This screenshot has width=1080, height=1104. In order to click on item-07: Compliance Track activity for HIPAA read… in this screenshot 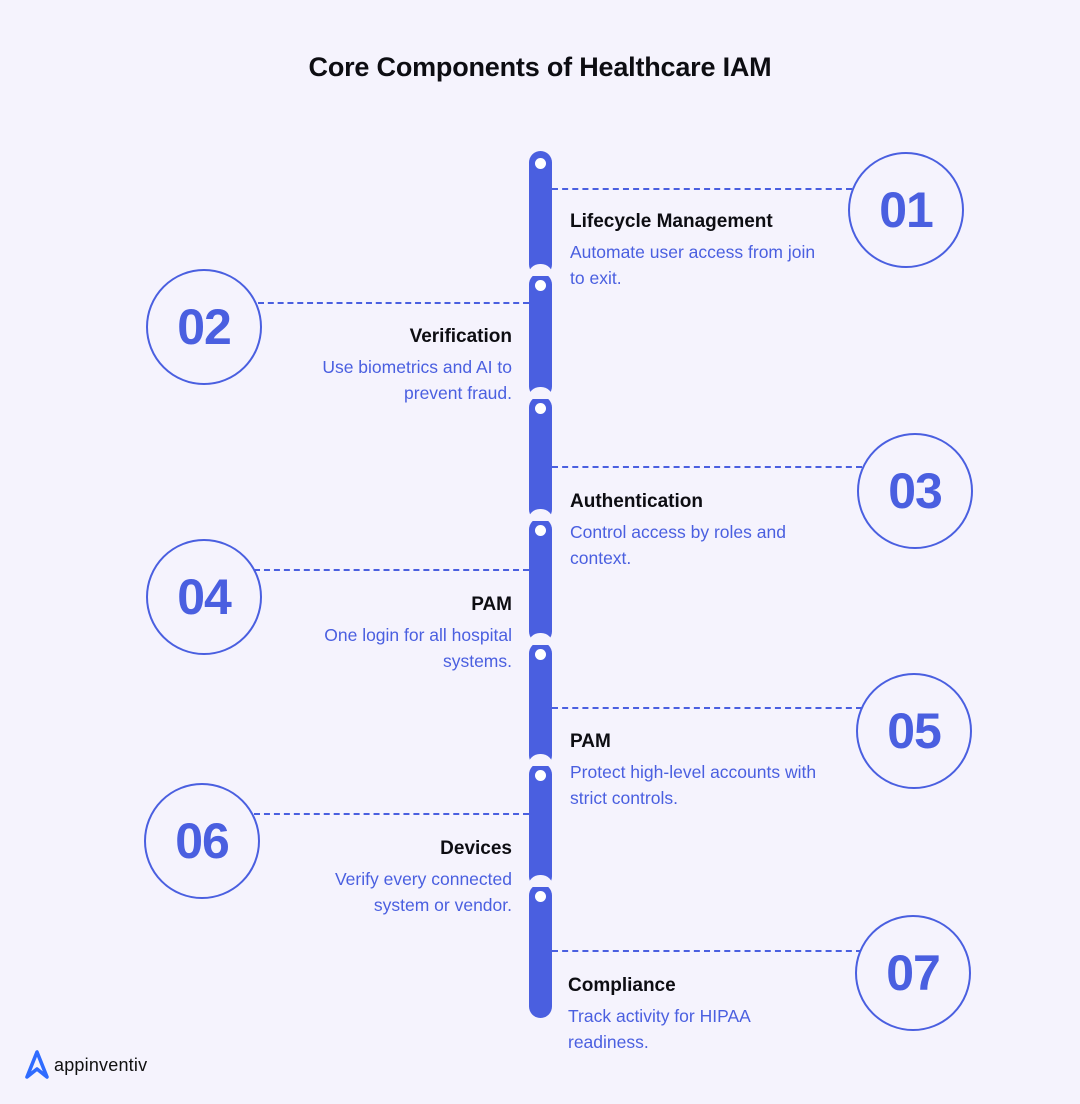, I will do `click(698, 1015)`.